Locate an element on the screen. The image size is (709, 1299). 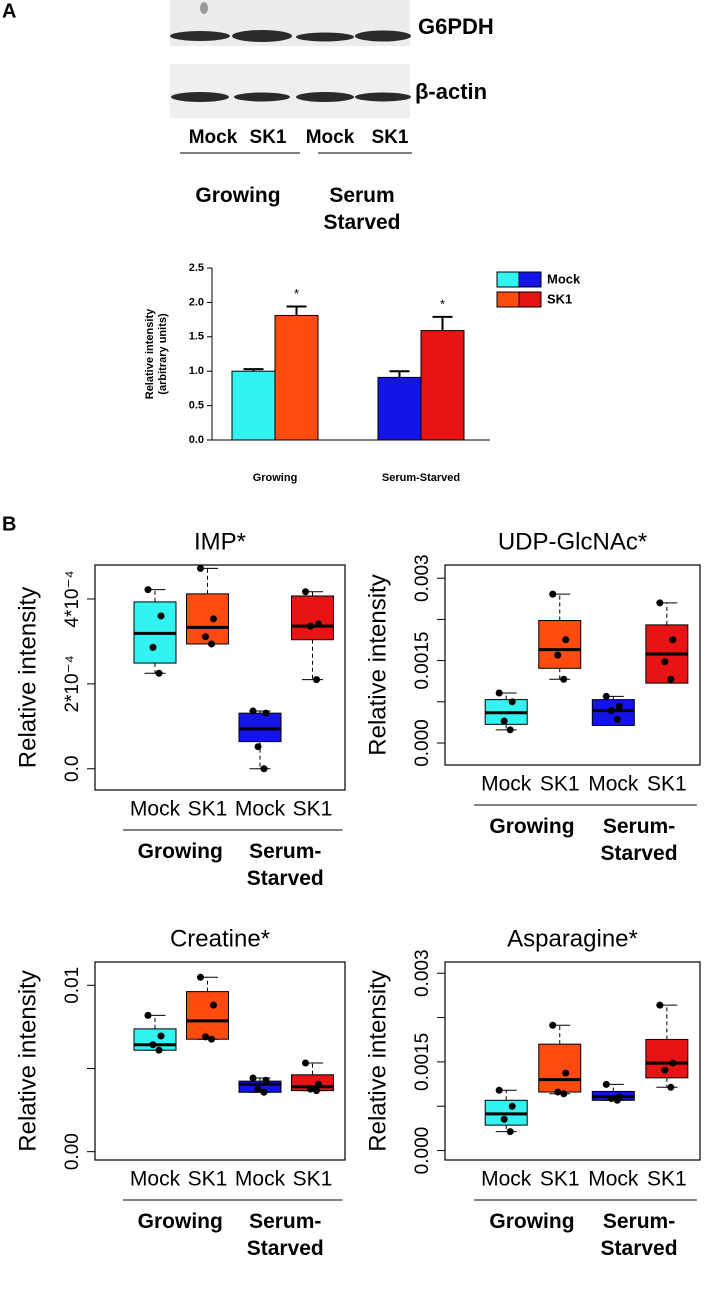
blot-bands is located at coordinates (290, 52).